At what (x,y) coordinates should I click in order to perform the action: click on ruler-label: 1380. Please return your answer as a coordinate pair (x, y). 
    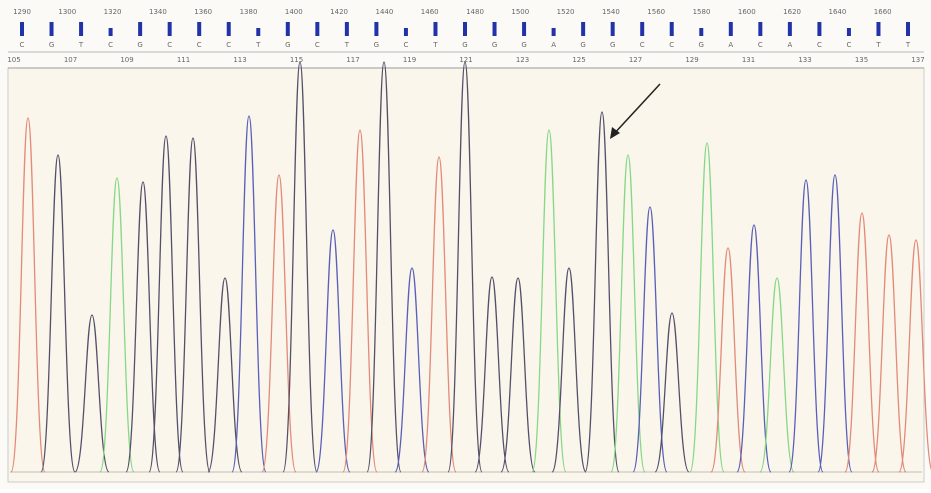
    Looking at the image, I should click on (249, 12).